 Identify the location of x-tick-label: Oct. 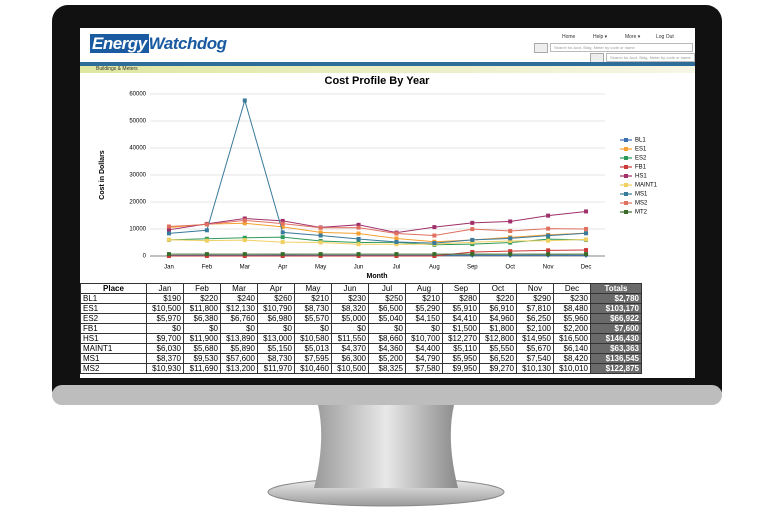
(511, 268).